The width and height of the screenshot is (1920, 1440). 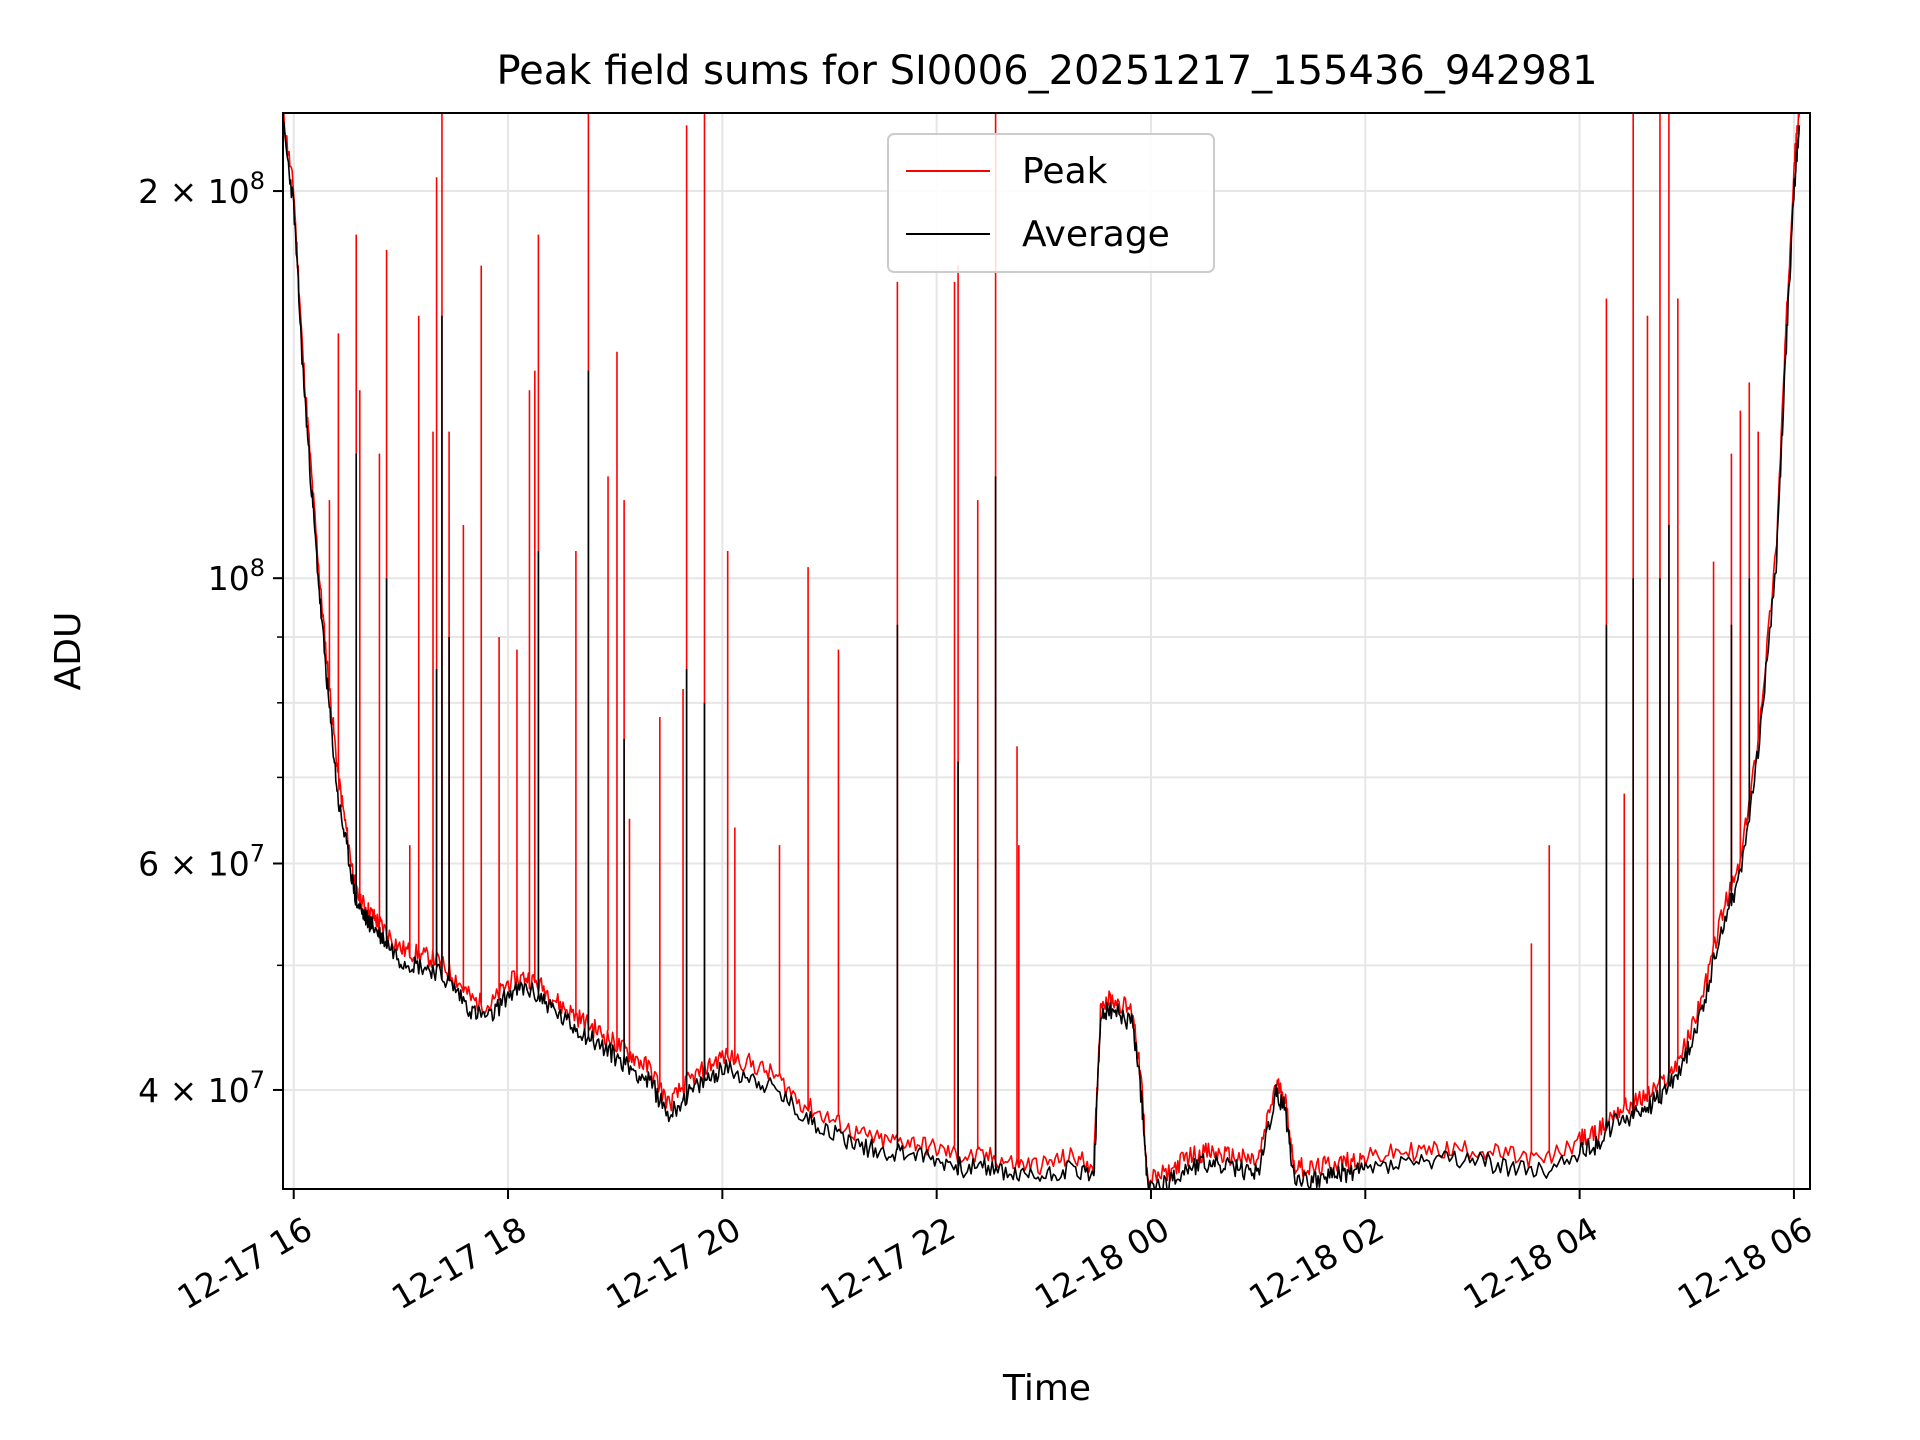 I want to click on legend: Peak Average, so click(x=1051, y=203).